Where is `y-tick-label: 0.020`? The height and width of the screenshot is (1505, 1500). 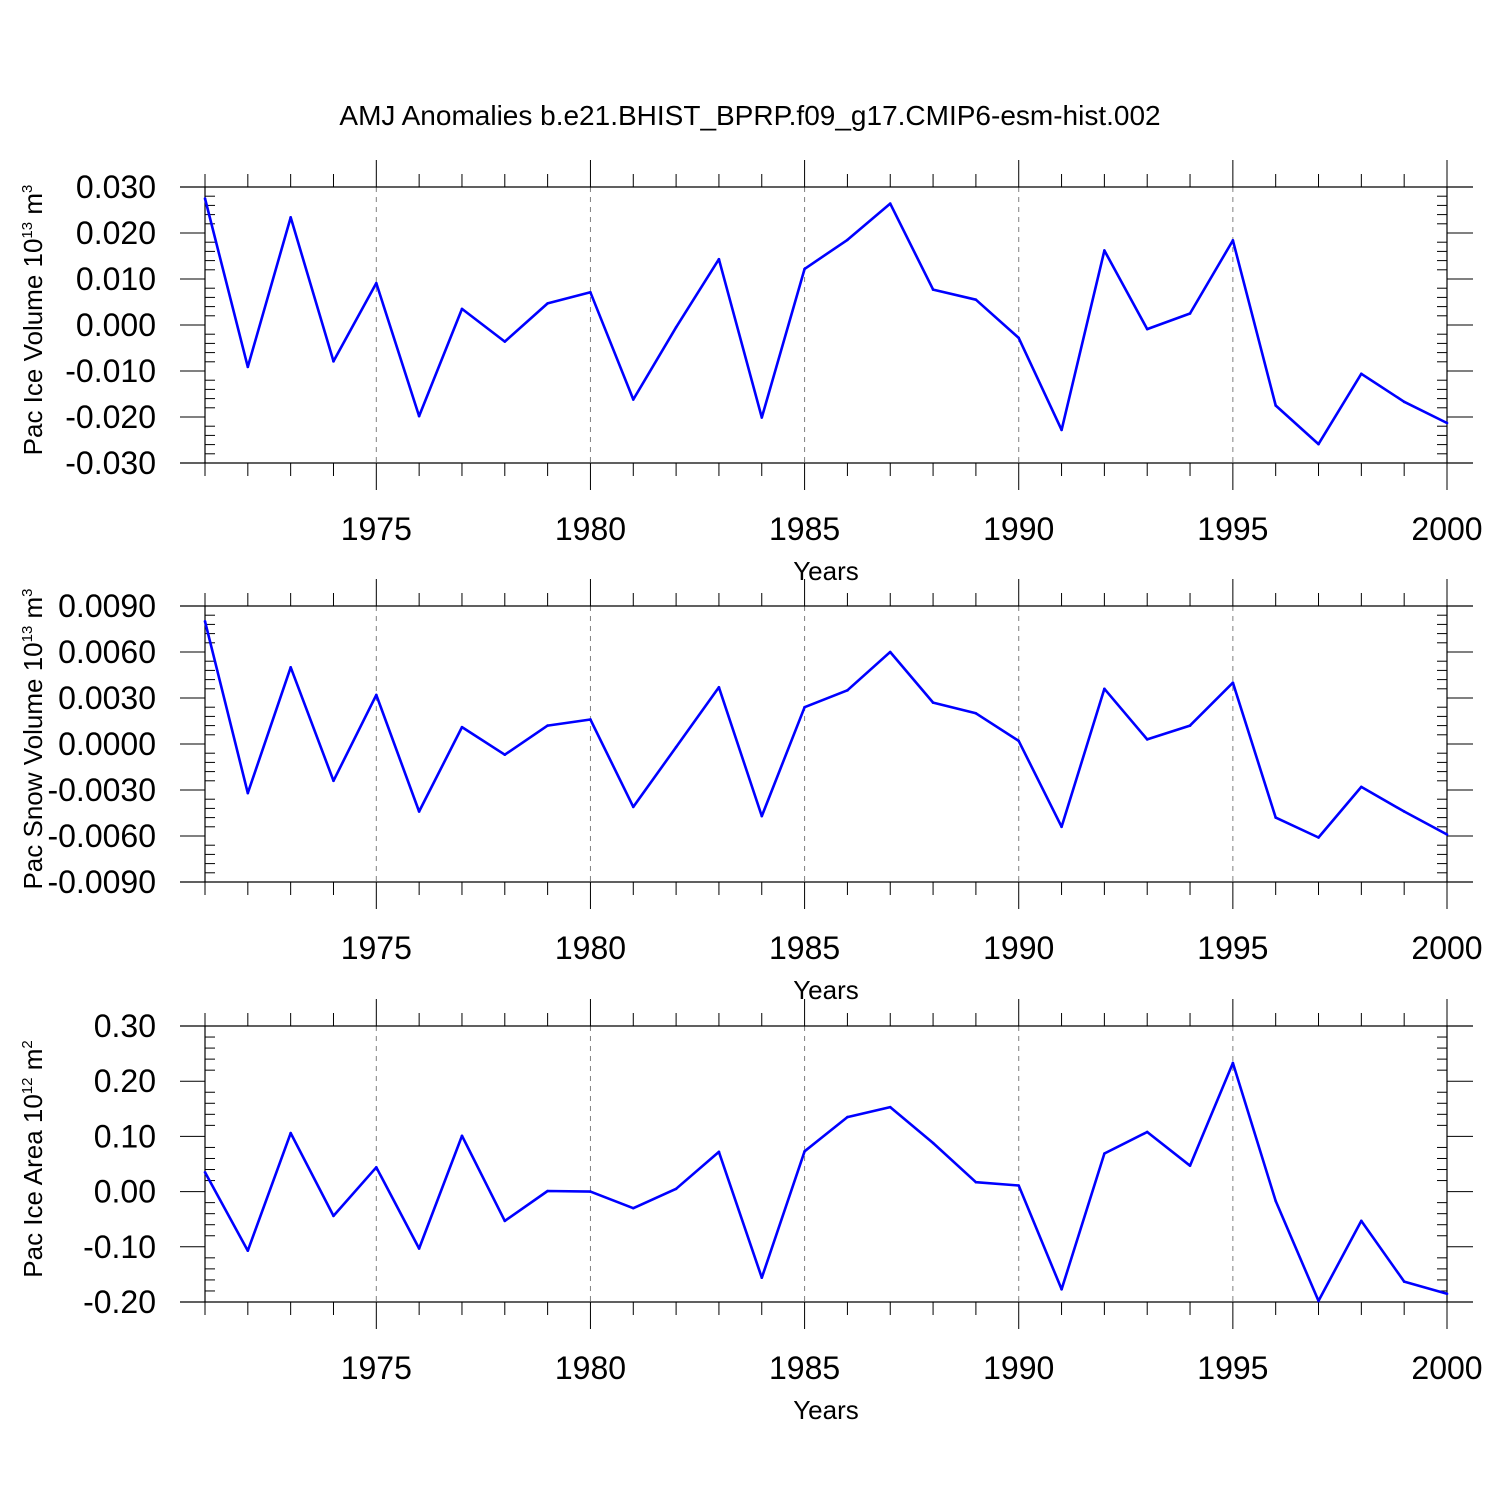 y-tick-label: 0.020 is located at coordinates (116, 233).